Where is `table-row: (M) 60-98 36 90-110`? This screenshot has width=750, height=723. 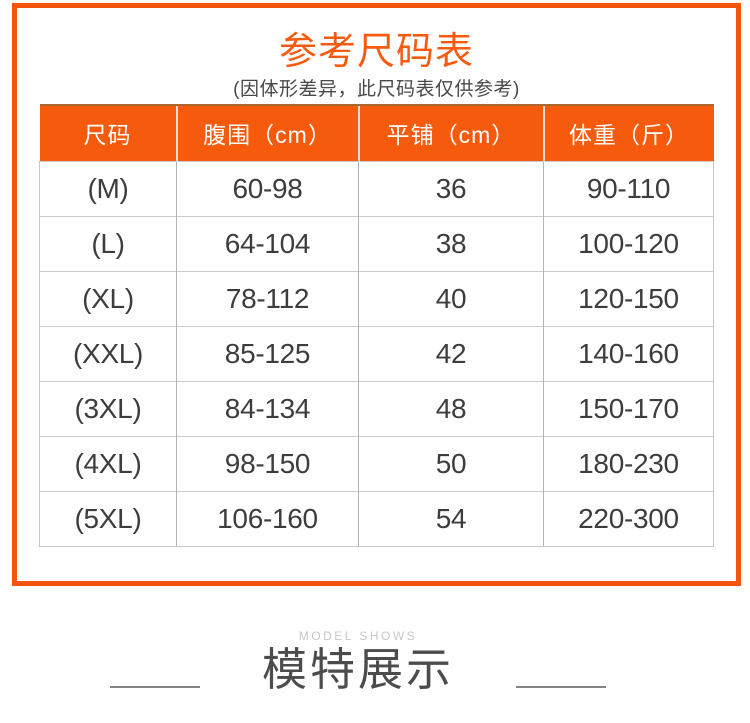 table-row: (M) 60-98 36 90-110 is located at coordinates (376, 188).